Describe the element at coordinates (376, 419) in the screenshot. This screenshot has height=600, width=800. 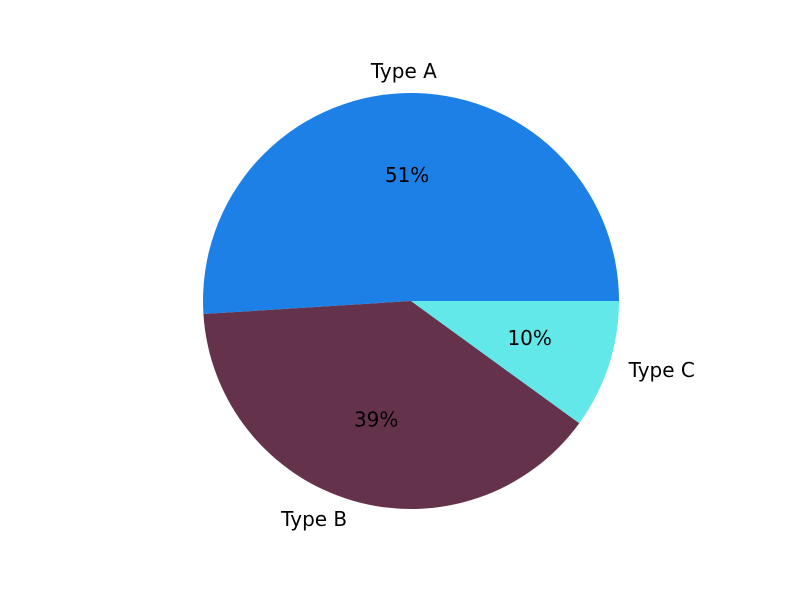
I see `percentage-label-type-b: 39%` at that location.